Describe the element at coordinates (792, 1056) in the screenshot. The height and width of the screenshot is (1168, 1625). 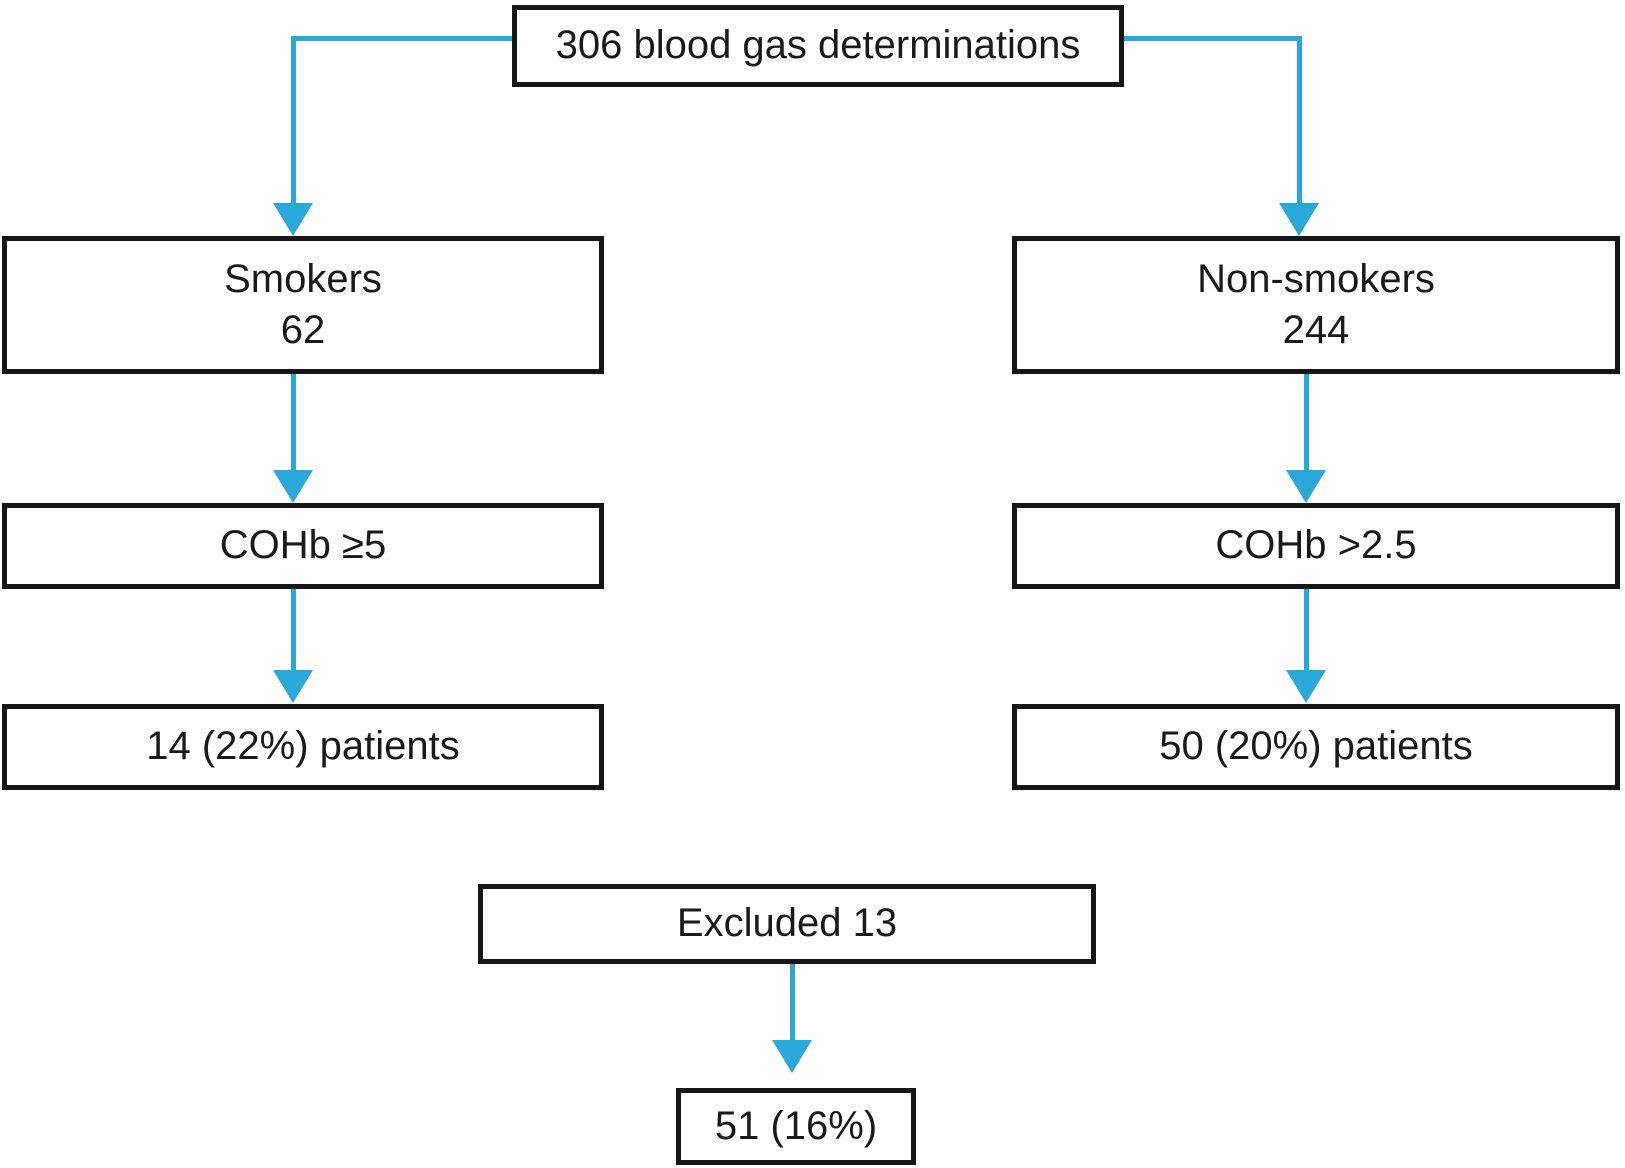
I see `arrowhead-excluded-to-result` at that location.